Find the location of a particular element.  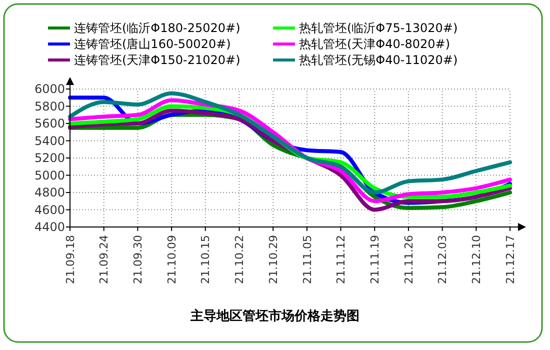

y-tick-label: 5000 is located at coordinates (49, 175).